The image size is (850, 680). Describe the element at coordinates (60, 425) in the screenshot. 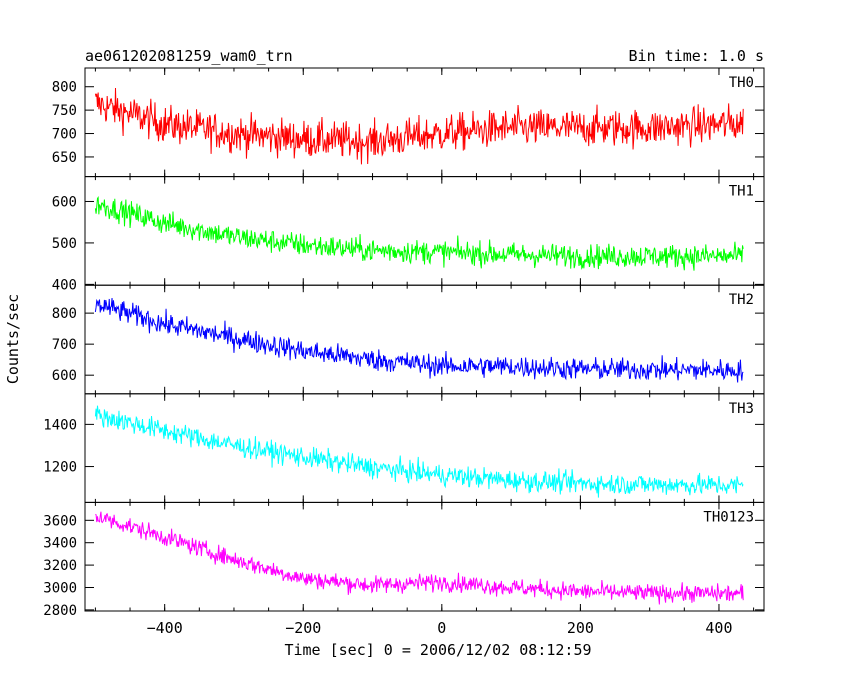

I see `y-tick-label: 1400` at that location.